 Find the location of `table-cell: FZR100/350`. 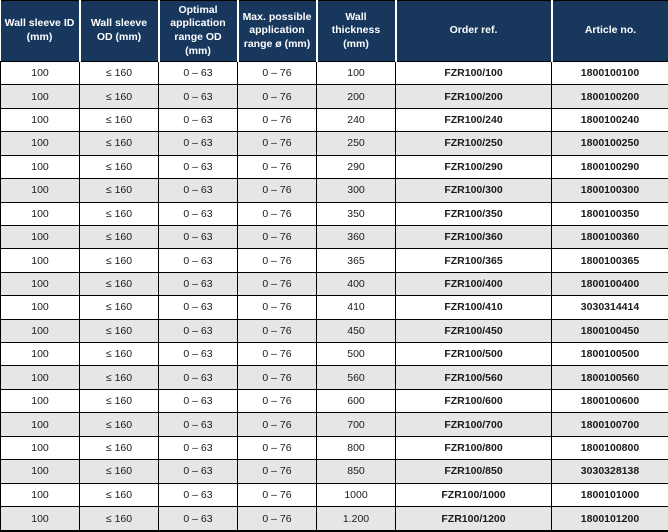

table-cell: FZR100/350 is located at coordinates (473, 213).